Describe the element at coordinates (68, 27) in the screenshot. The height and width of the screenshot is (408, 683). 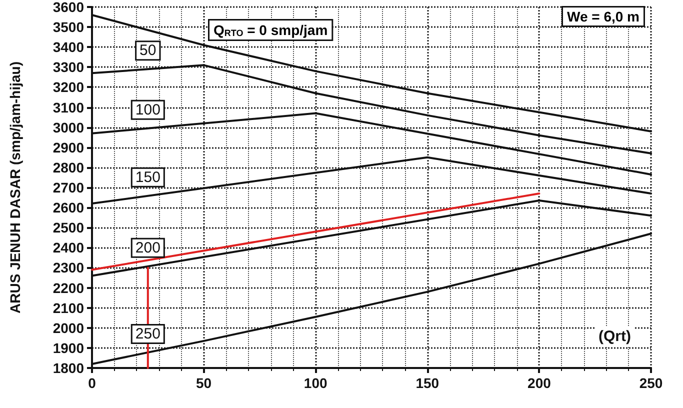
I see `y-tick-label: 3500` at that location.